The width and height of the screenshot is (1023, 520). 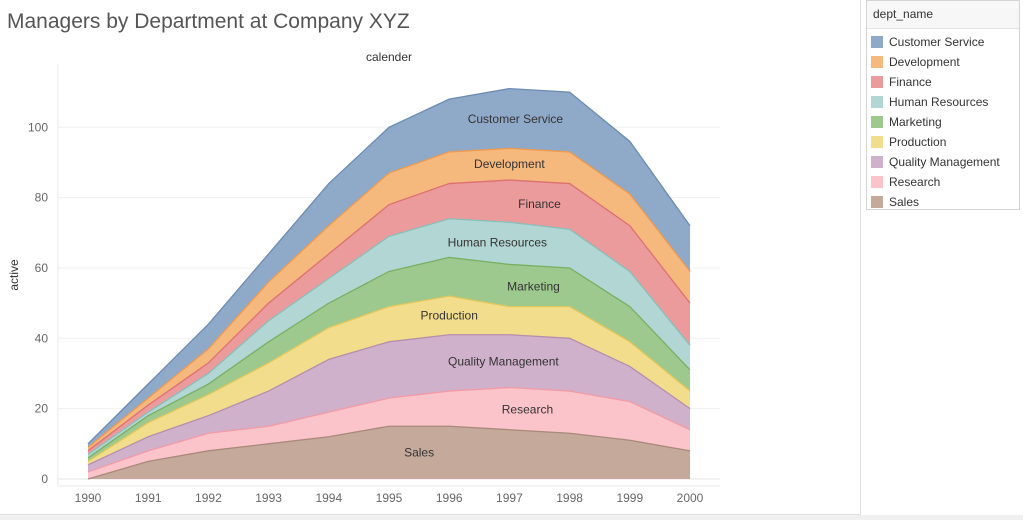 I want to click on x-tick-label: 1996, so click(x=449, y=498).